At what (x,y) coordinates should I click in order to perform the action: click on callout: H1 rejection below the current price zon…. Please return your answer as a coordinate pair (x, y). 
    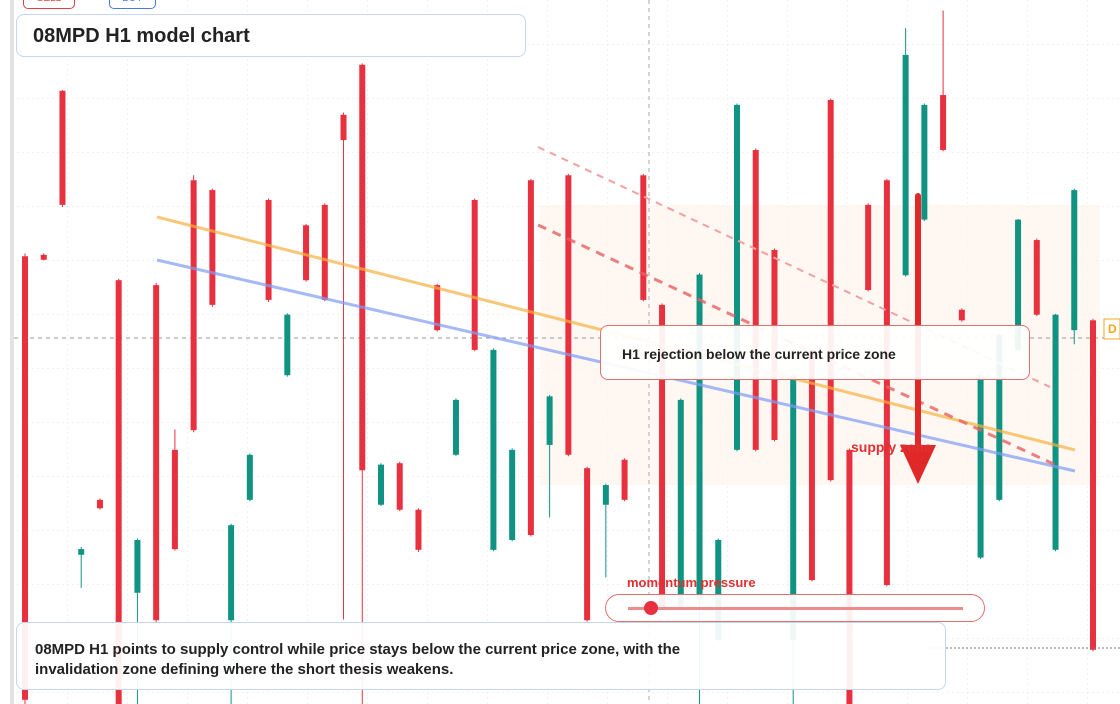
    Looking at the image, I should click on (815, 352).